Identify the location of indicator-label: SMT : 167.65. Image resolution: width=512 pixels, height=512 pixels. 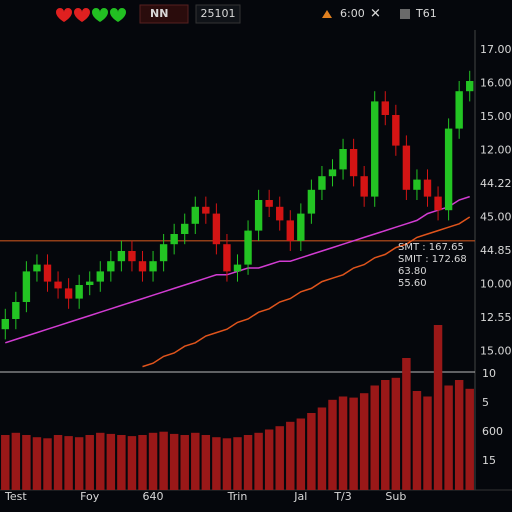
(431, 247).